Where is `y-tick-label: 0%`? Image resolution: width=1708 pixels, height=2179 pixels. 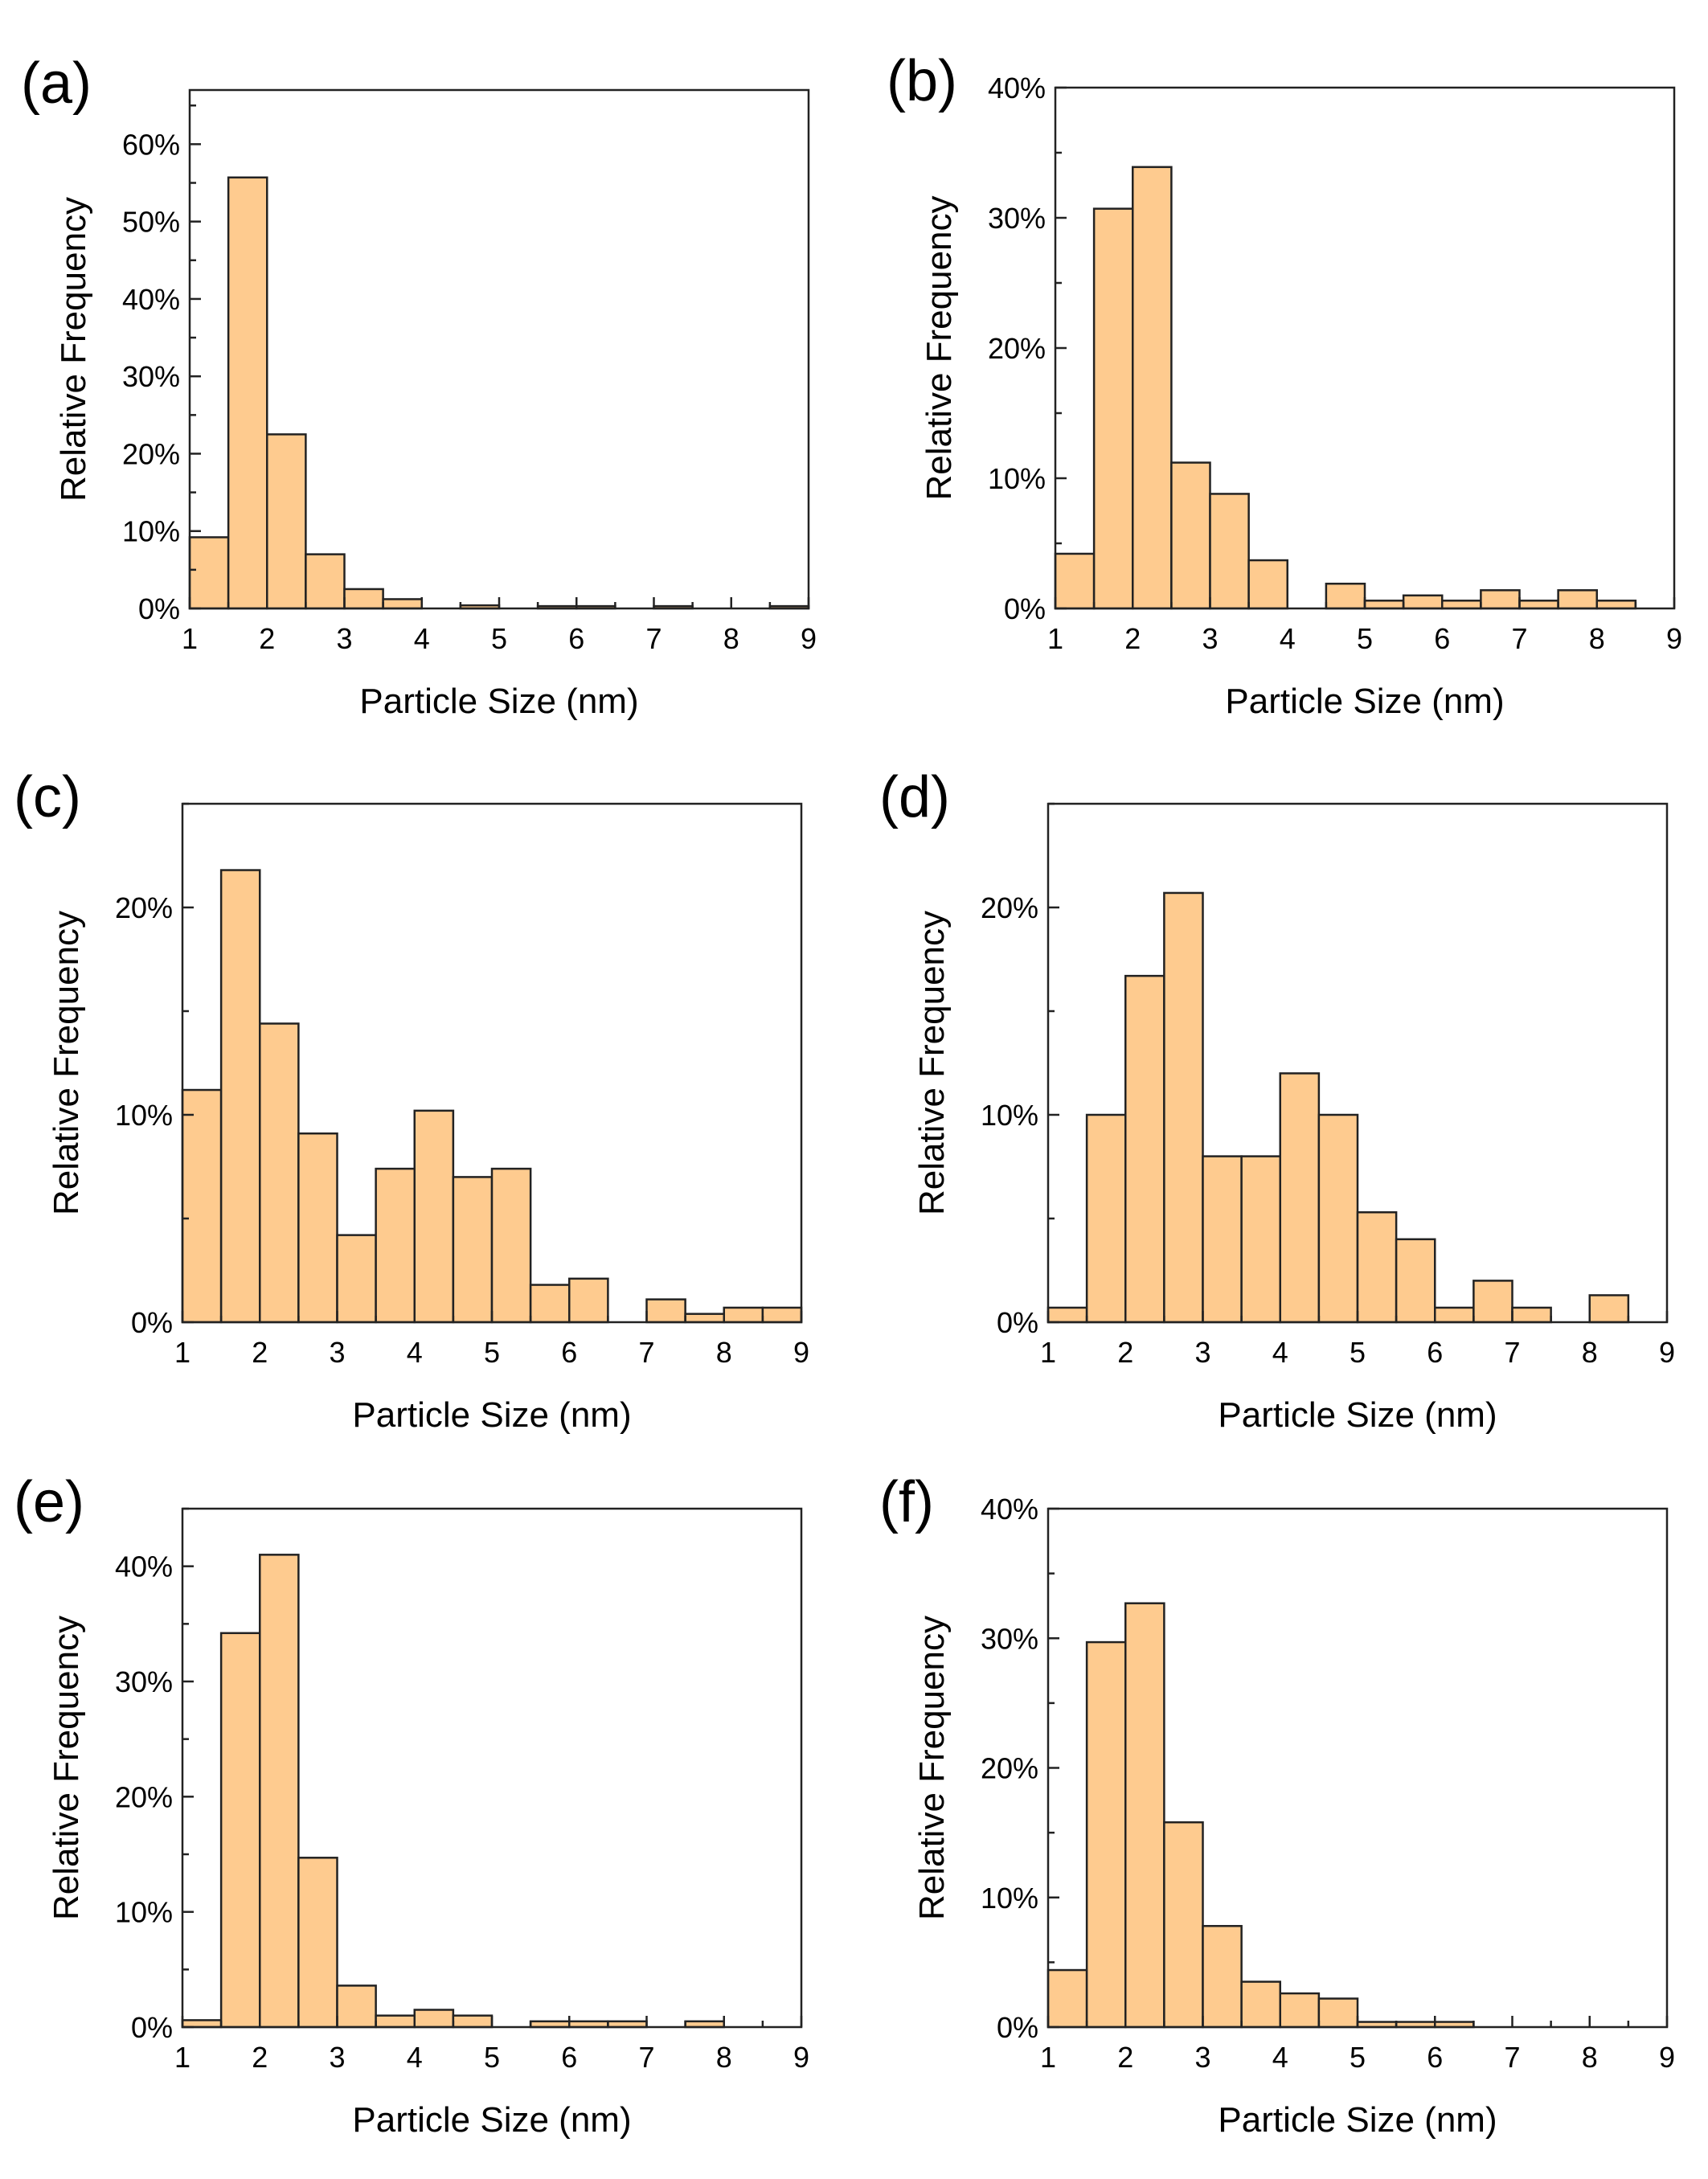 y-tick-label: 0% is located at coordinates (1018, 2028).